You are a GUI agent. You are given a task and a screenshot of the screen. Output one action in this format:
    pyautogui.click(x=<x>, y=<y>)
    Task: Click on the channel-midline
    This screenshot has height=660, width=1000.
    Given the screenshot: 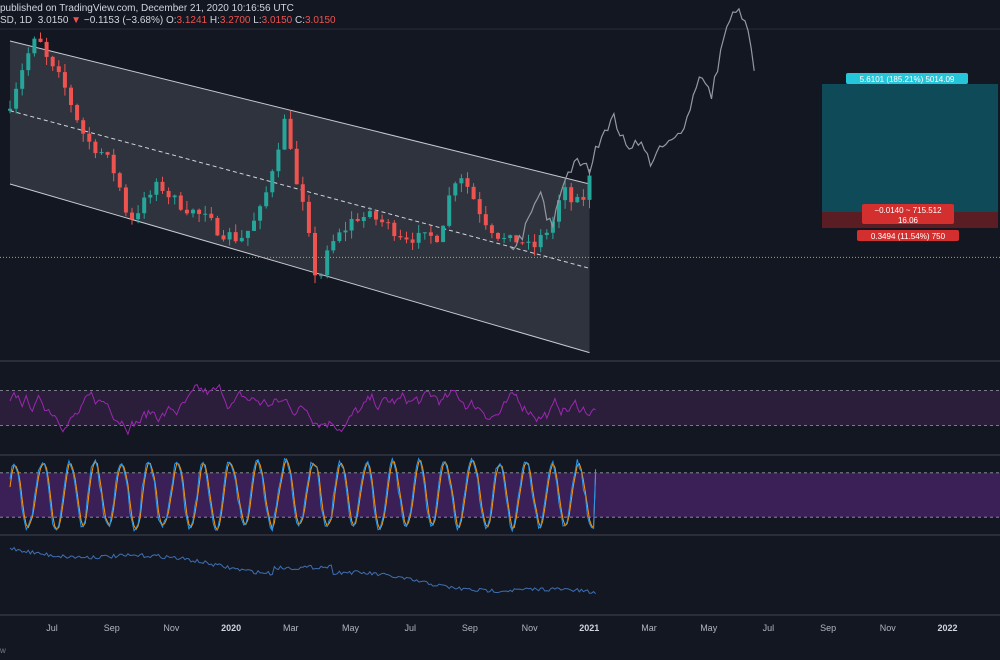 What is the action you would take?
    pyautogui.click(x=299, y=189)
    